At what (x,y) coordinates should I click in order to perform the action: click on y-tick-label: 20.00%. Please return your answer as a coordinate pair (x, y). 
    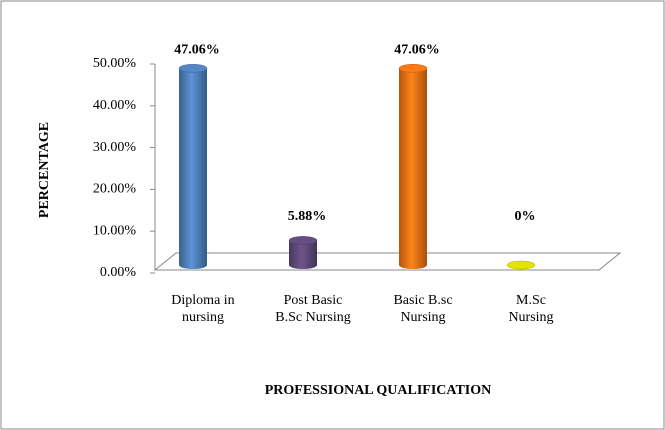
    Looking at the image, I should click on (115, 189).